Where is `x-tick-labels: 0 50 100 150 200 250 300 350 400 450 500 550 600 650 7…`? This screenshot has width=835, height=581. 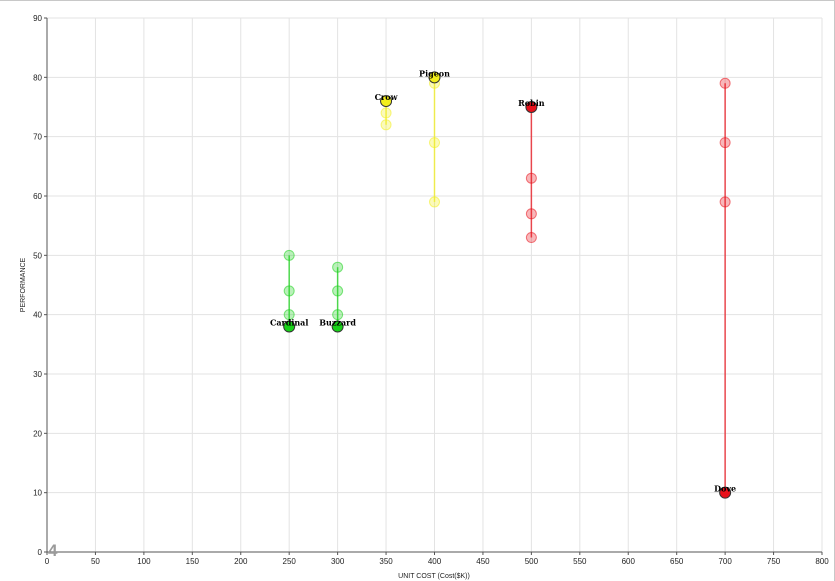
x-tick-labels: 0 50 100 150 200 250 300 350 400 450 500 550 600 650 7… is located at coordinates (437, 561).